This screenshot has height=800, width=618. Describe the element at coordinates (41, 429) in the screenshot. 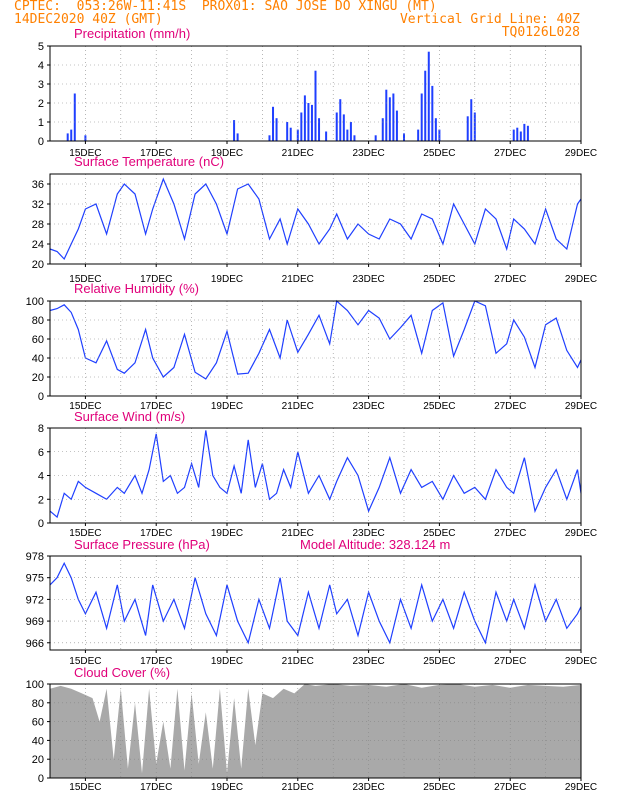

I see `y-tick-label: 8` at that location.